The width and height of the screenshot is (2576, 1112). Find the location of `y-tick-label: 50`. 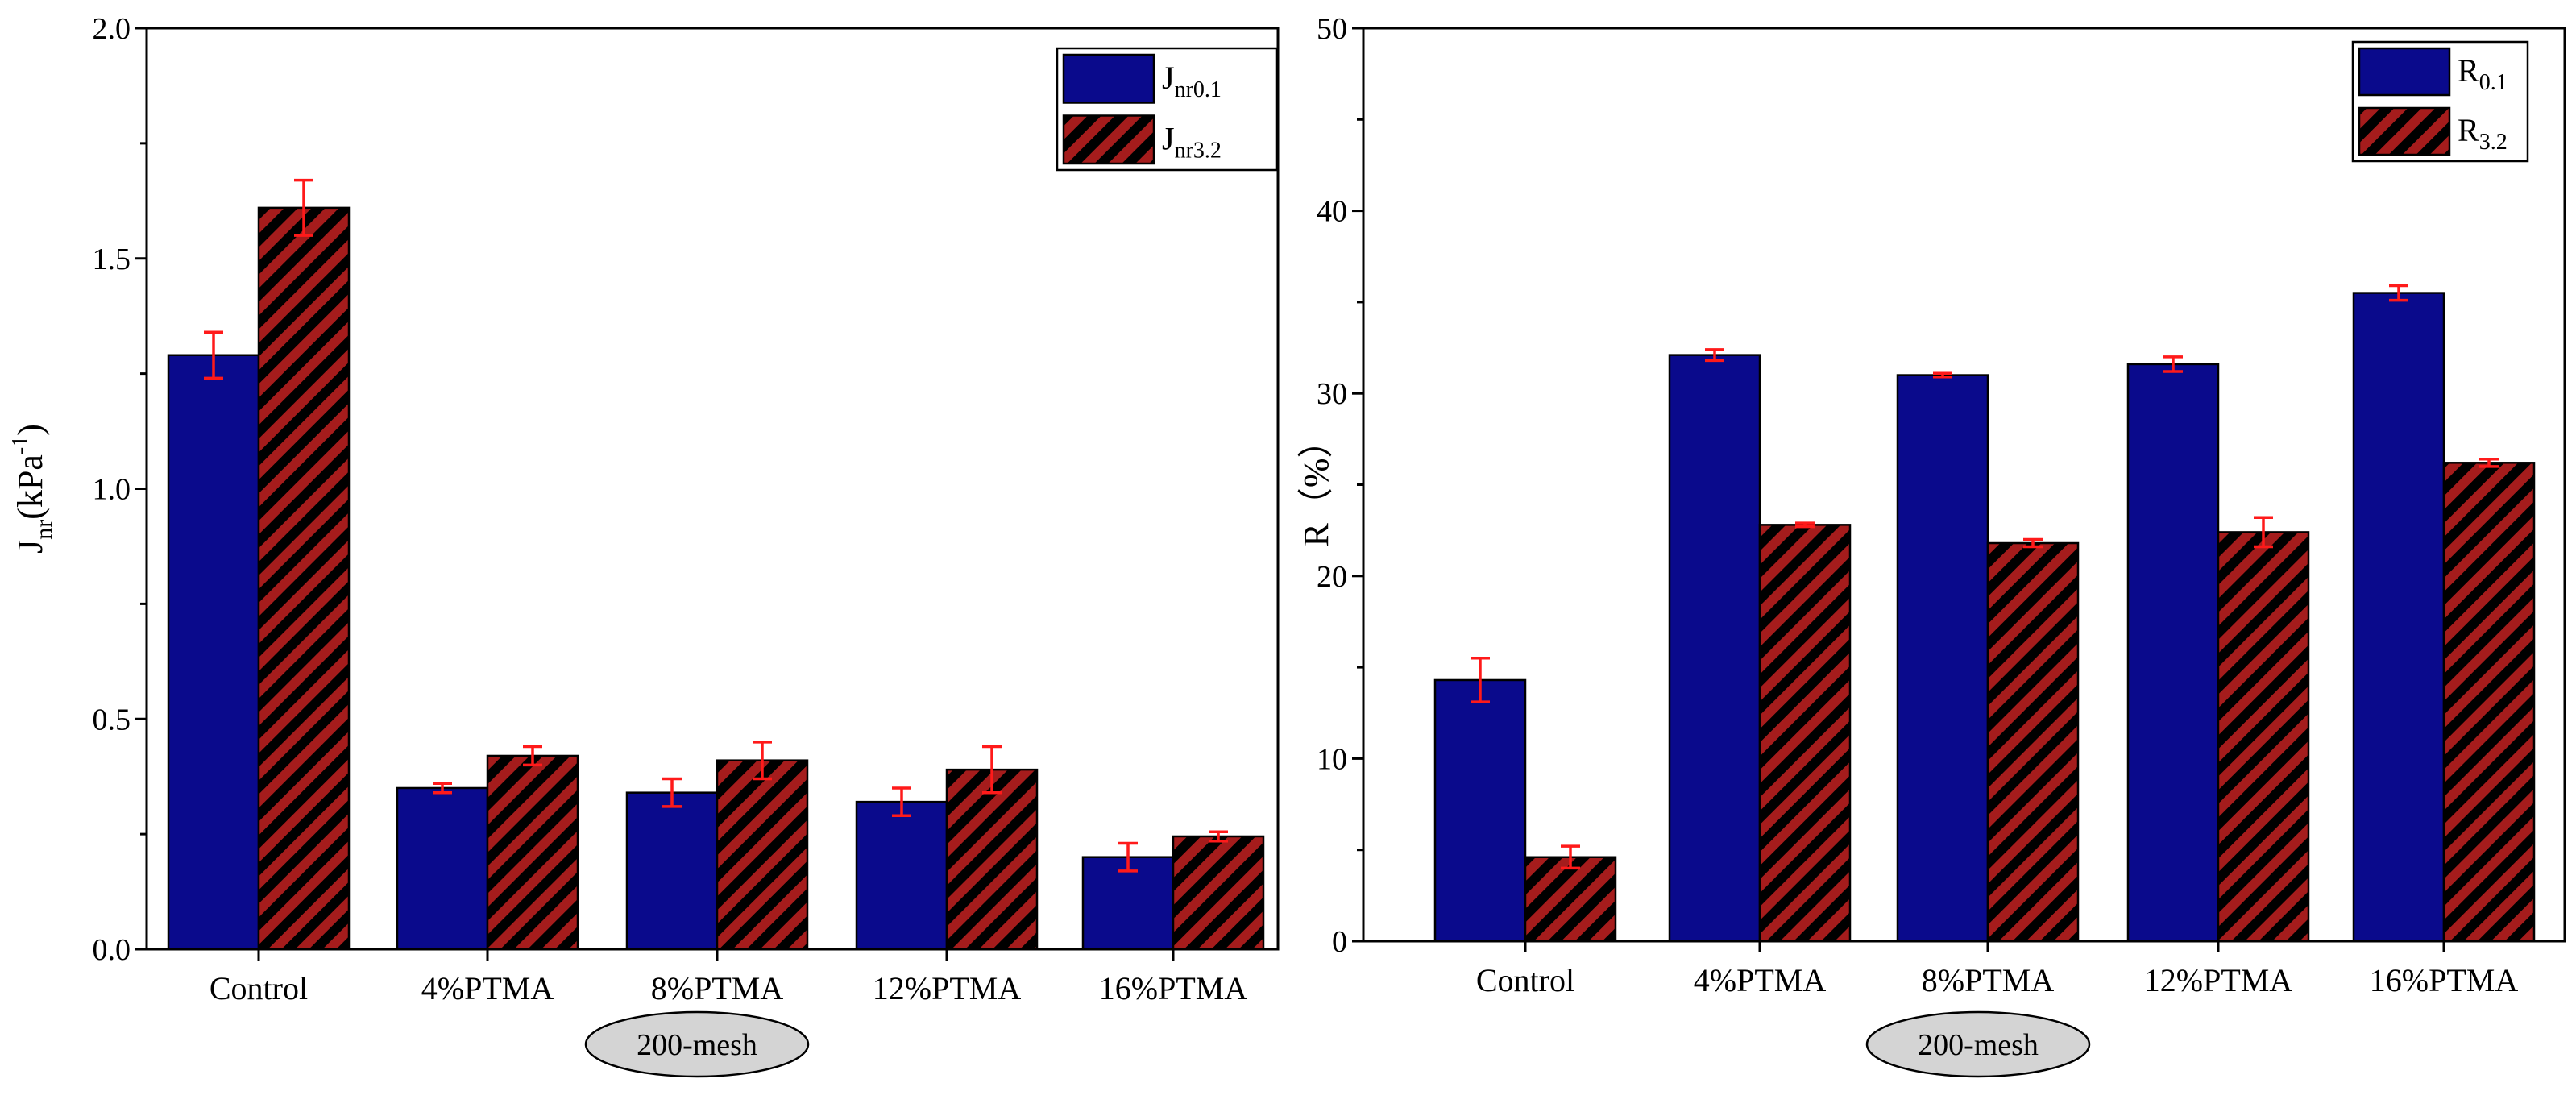

y-tick-label: 50 is located at coordinates (1332, 29).